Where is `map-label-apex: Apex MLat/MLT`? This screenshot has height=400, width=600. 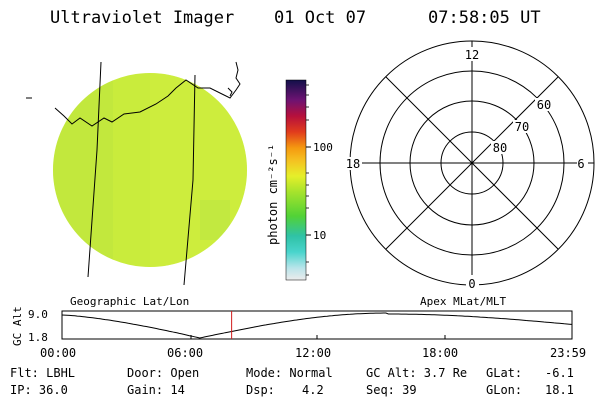 map-label-apex: Apex MLat/MLT is located at coordinates (463, 301).